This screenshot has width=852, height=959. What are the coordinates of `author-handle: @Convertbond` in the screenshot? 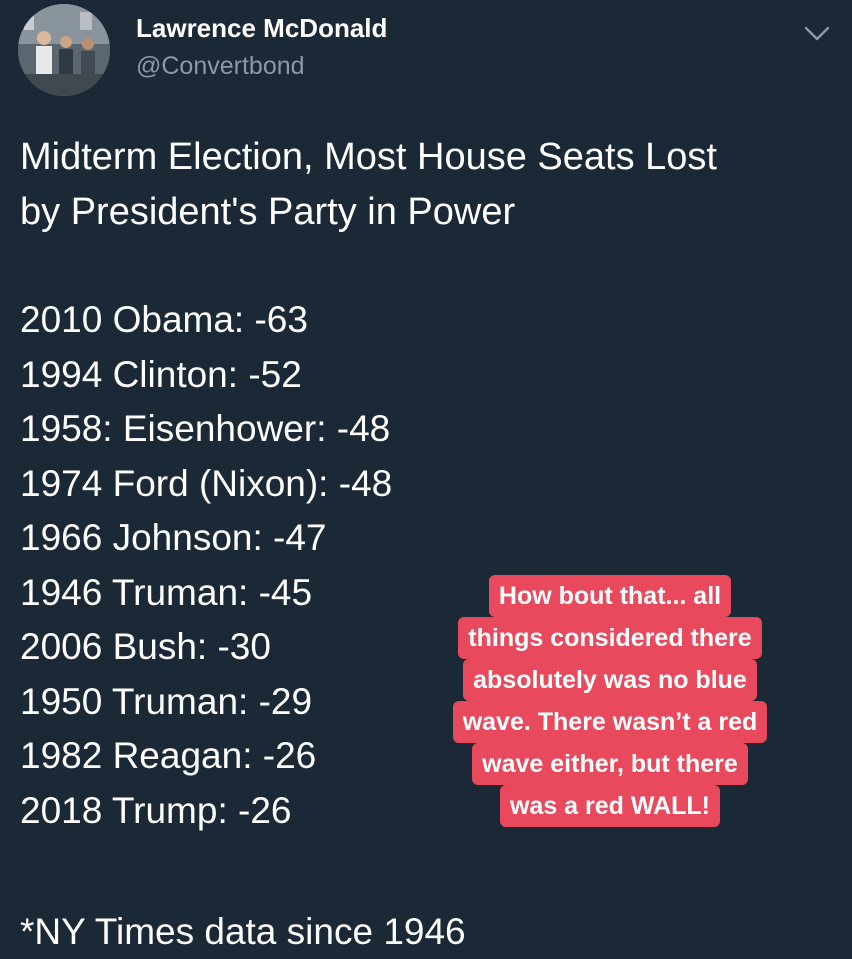 It's located at (220, 66).